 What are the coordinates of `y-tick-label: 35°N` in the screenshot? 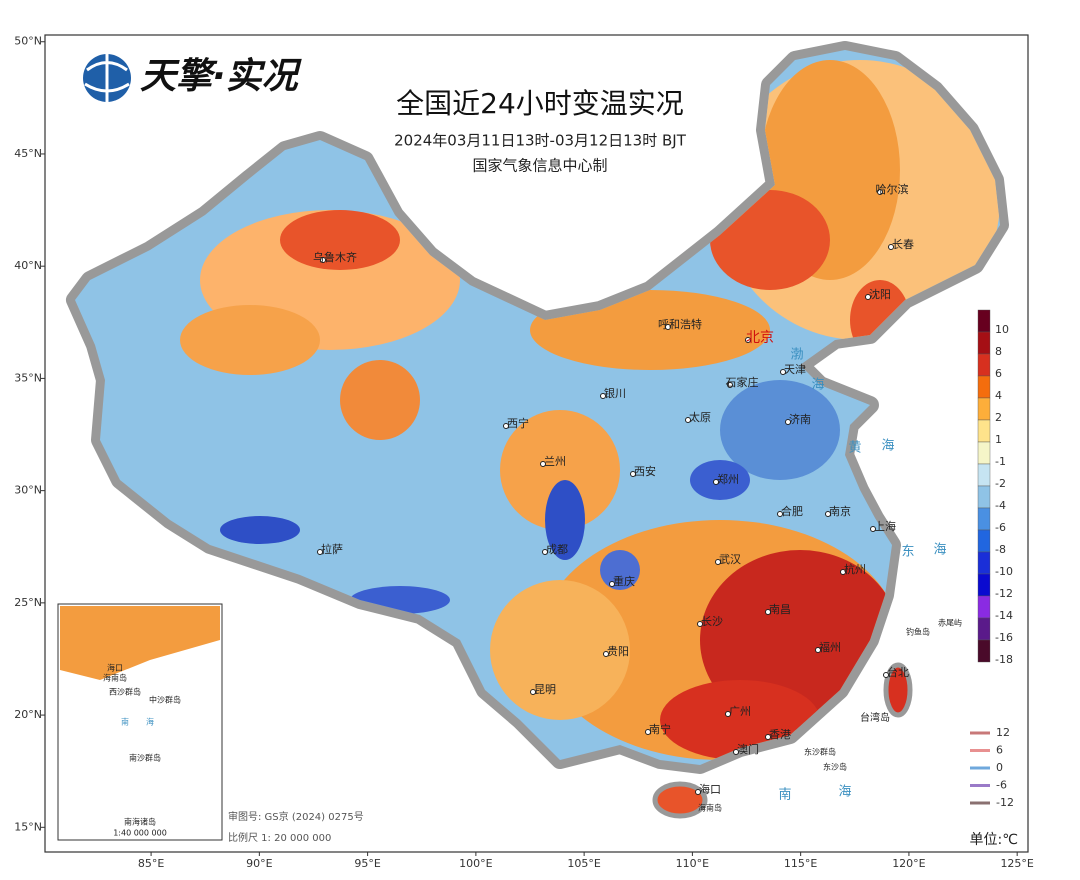 It's located at (28, 377).